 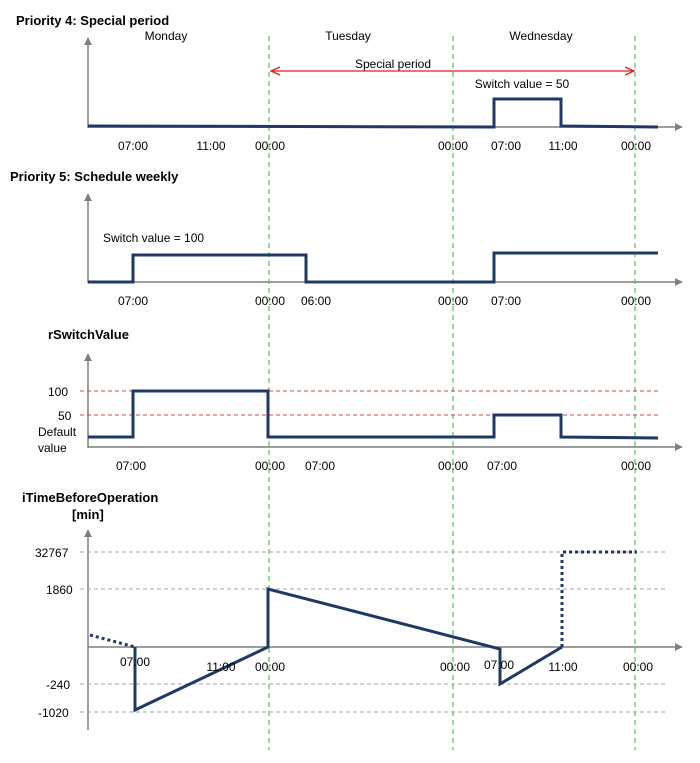 I want to click on y-label-minus240: -240, so click(x=58, y=685).